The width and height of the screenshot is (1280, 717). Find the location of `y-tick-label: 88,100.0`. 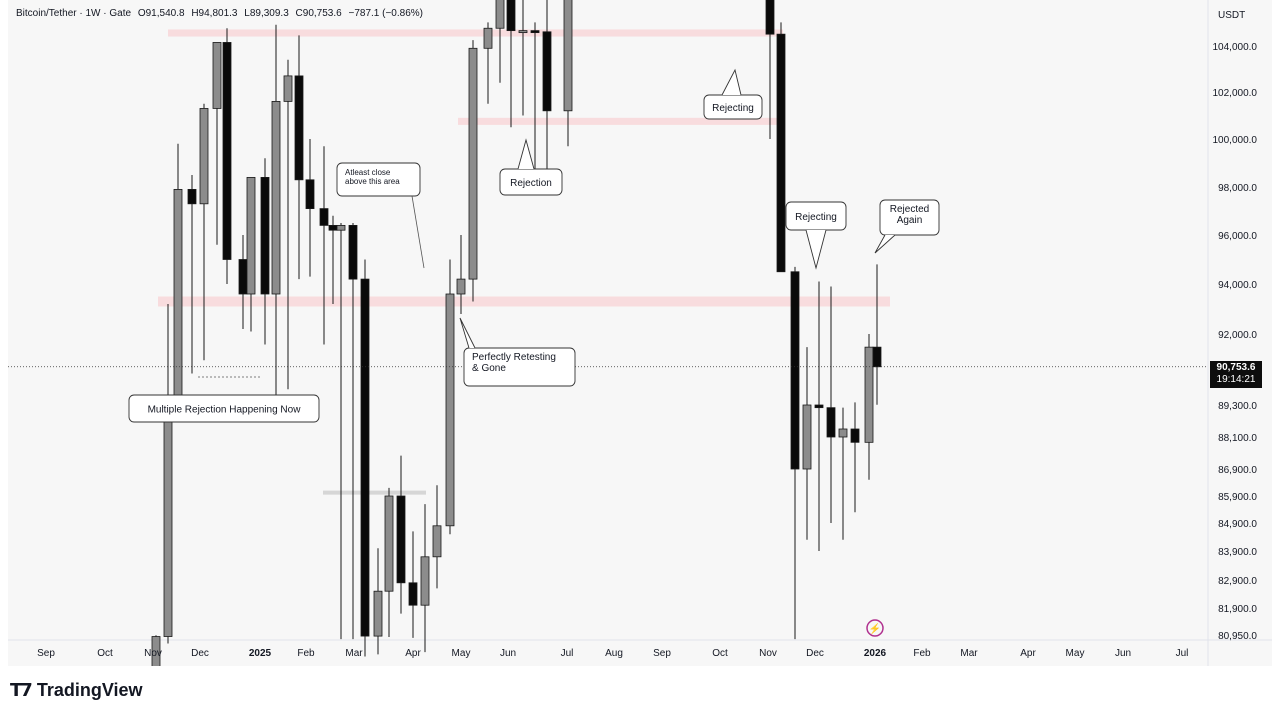

y-tick-label: 88,100.0 is located at coordinates (1237, 438).